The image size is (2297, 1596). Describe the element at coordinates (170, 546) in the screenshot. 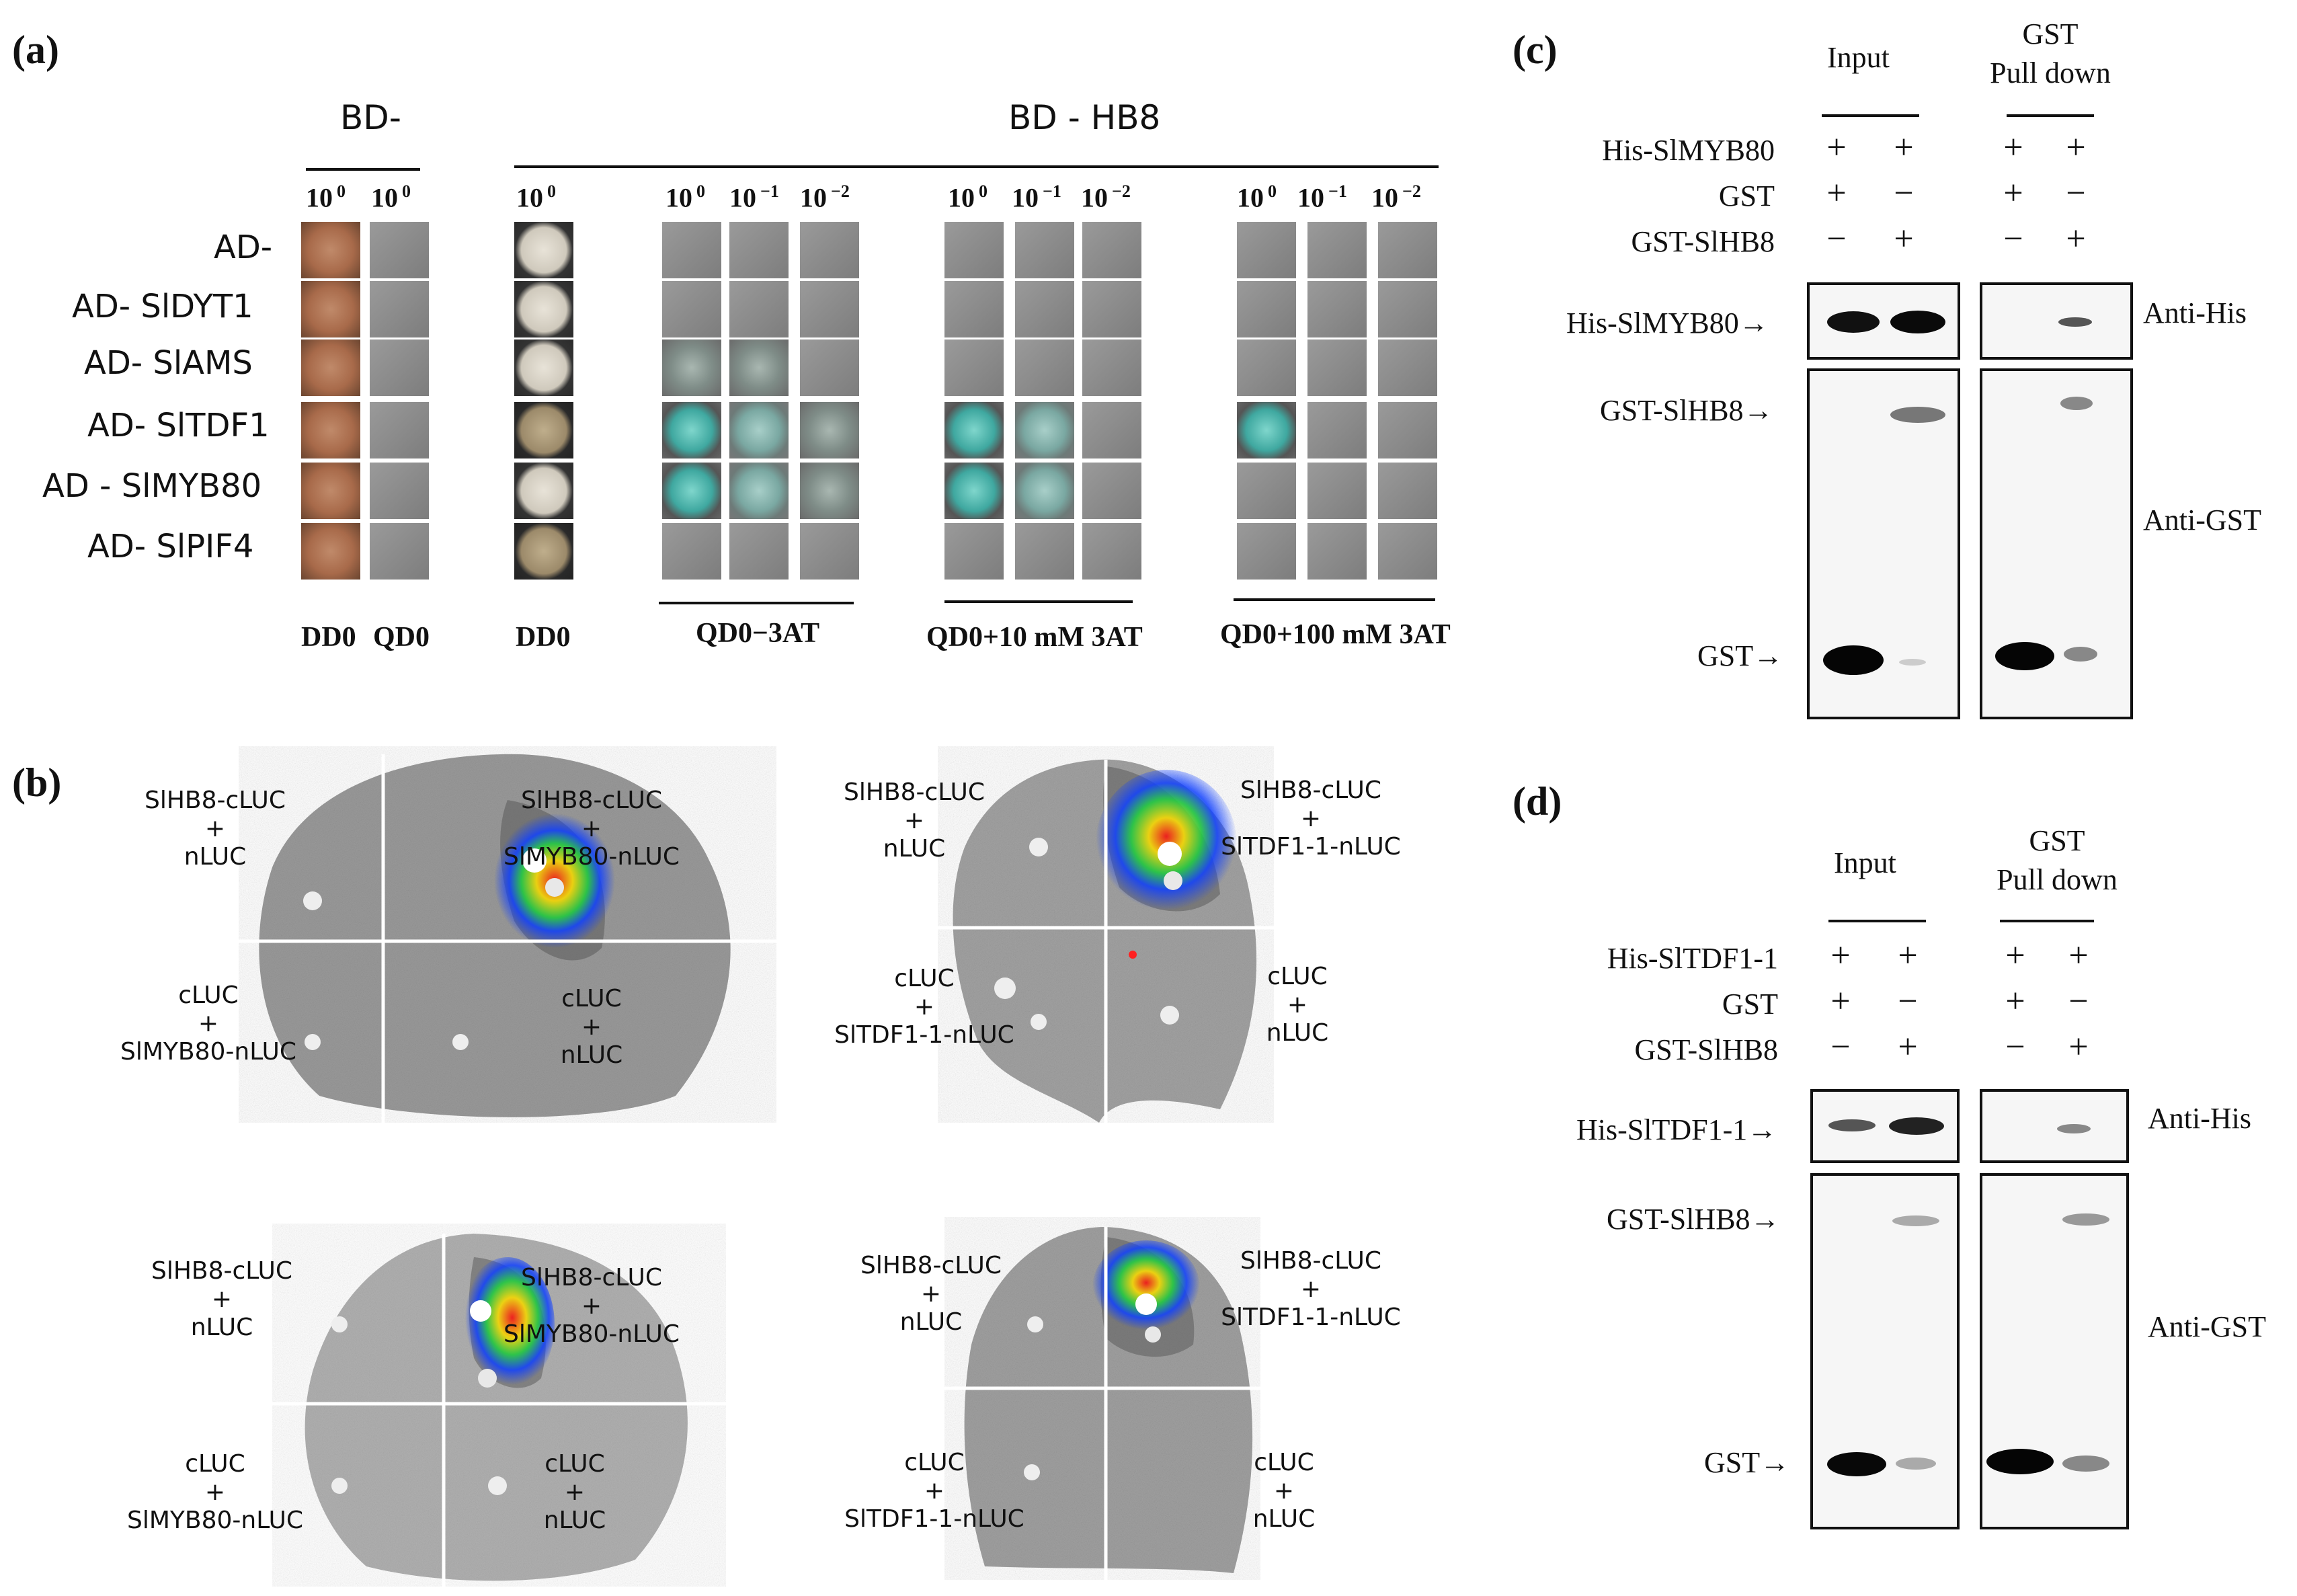

I see `row-label: AD- SlPIF4` at that location.